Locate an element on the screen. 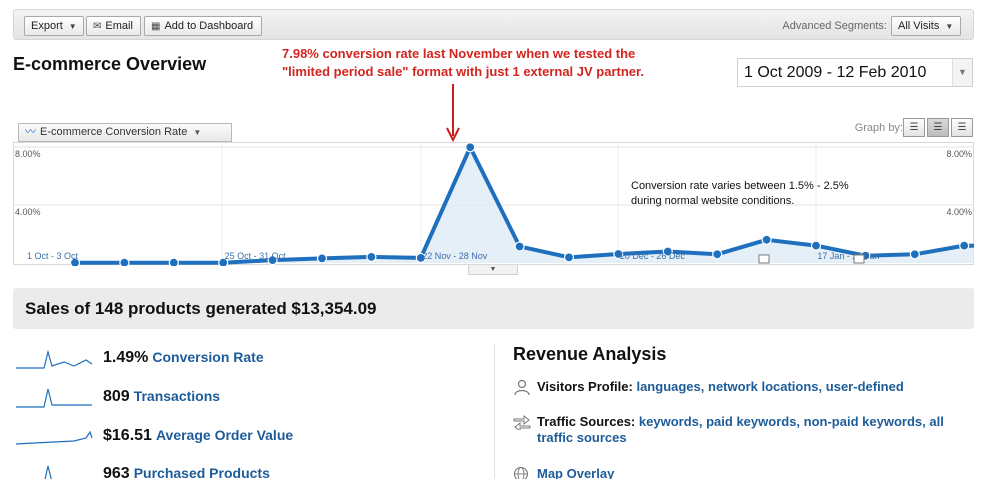  traffic-arrows-icon is located at coordinates (522, 422).